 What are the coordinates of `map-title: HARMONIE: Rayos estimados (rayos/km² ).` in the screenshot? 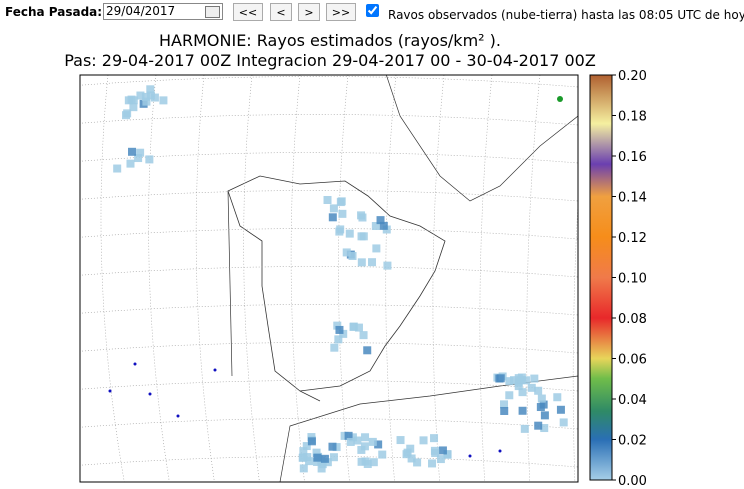 It's located at (330, 40).